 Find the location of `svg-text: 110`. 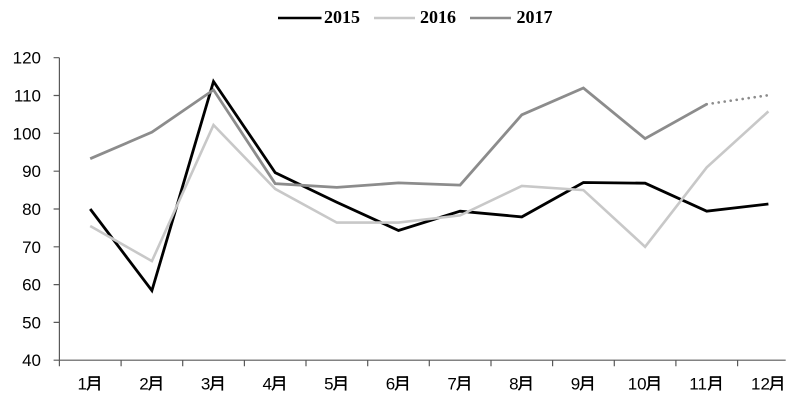

svg-text: 110 is located at coordinates (27, 96).